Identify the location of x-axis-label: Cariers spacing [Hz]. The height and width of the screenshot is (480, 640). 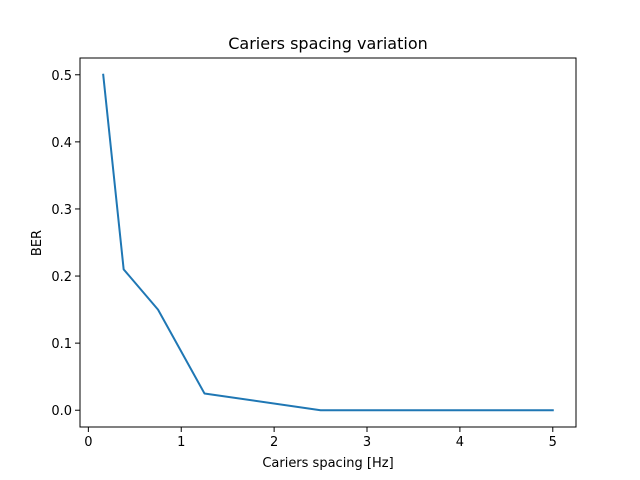
(327, 463).